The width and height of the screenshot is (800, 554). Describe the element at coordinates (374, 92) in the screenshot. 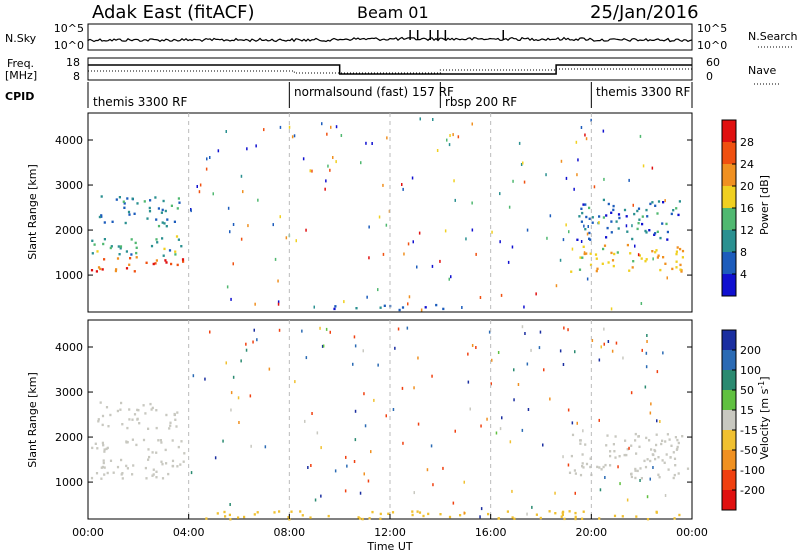

I see `cpid-segment-label: normalsound (fast) 157 RF` at that location.